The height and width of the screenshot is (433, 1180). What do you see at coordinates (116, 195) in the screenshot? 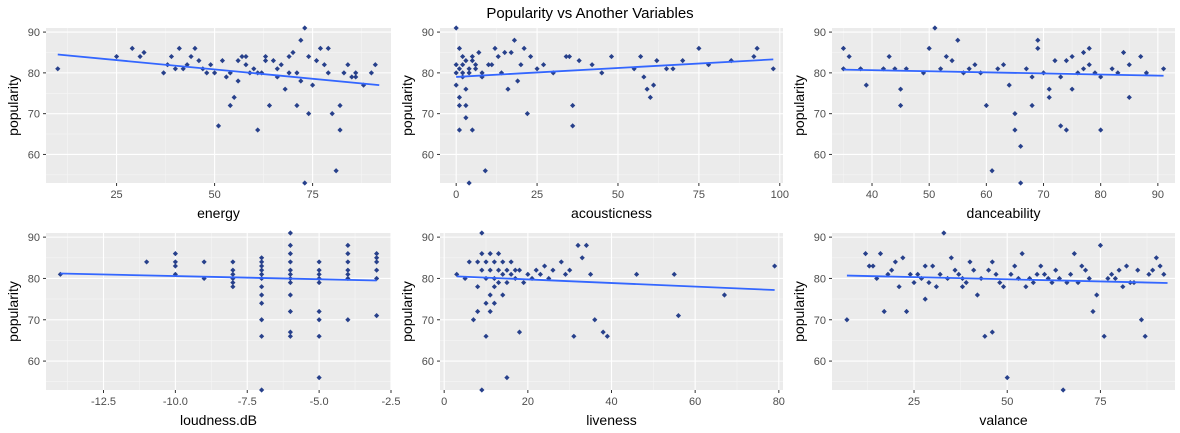
I see `chart-1-x-tick-label: 25` at bounding box center [116, 195].